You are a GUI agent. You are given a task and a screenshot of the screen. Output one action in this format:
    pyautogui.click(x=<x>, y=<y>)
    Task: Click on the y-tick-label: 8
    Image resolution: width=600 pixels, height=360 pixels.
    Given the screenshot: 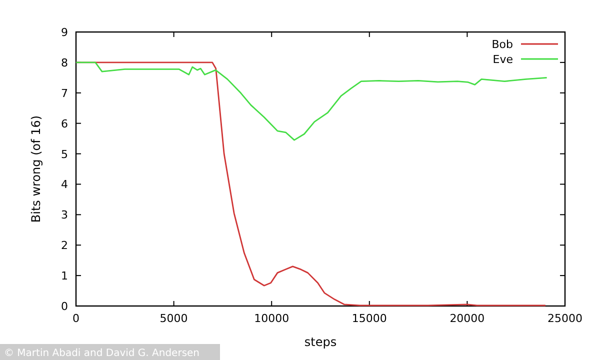 What is the action you would take?
    pyautogui.click(x=64, y=63)
    